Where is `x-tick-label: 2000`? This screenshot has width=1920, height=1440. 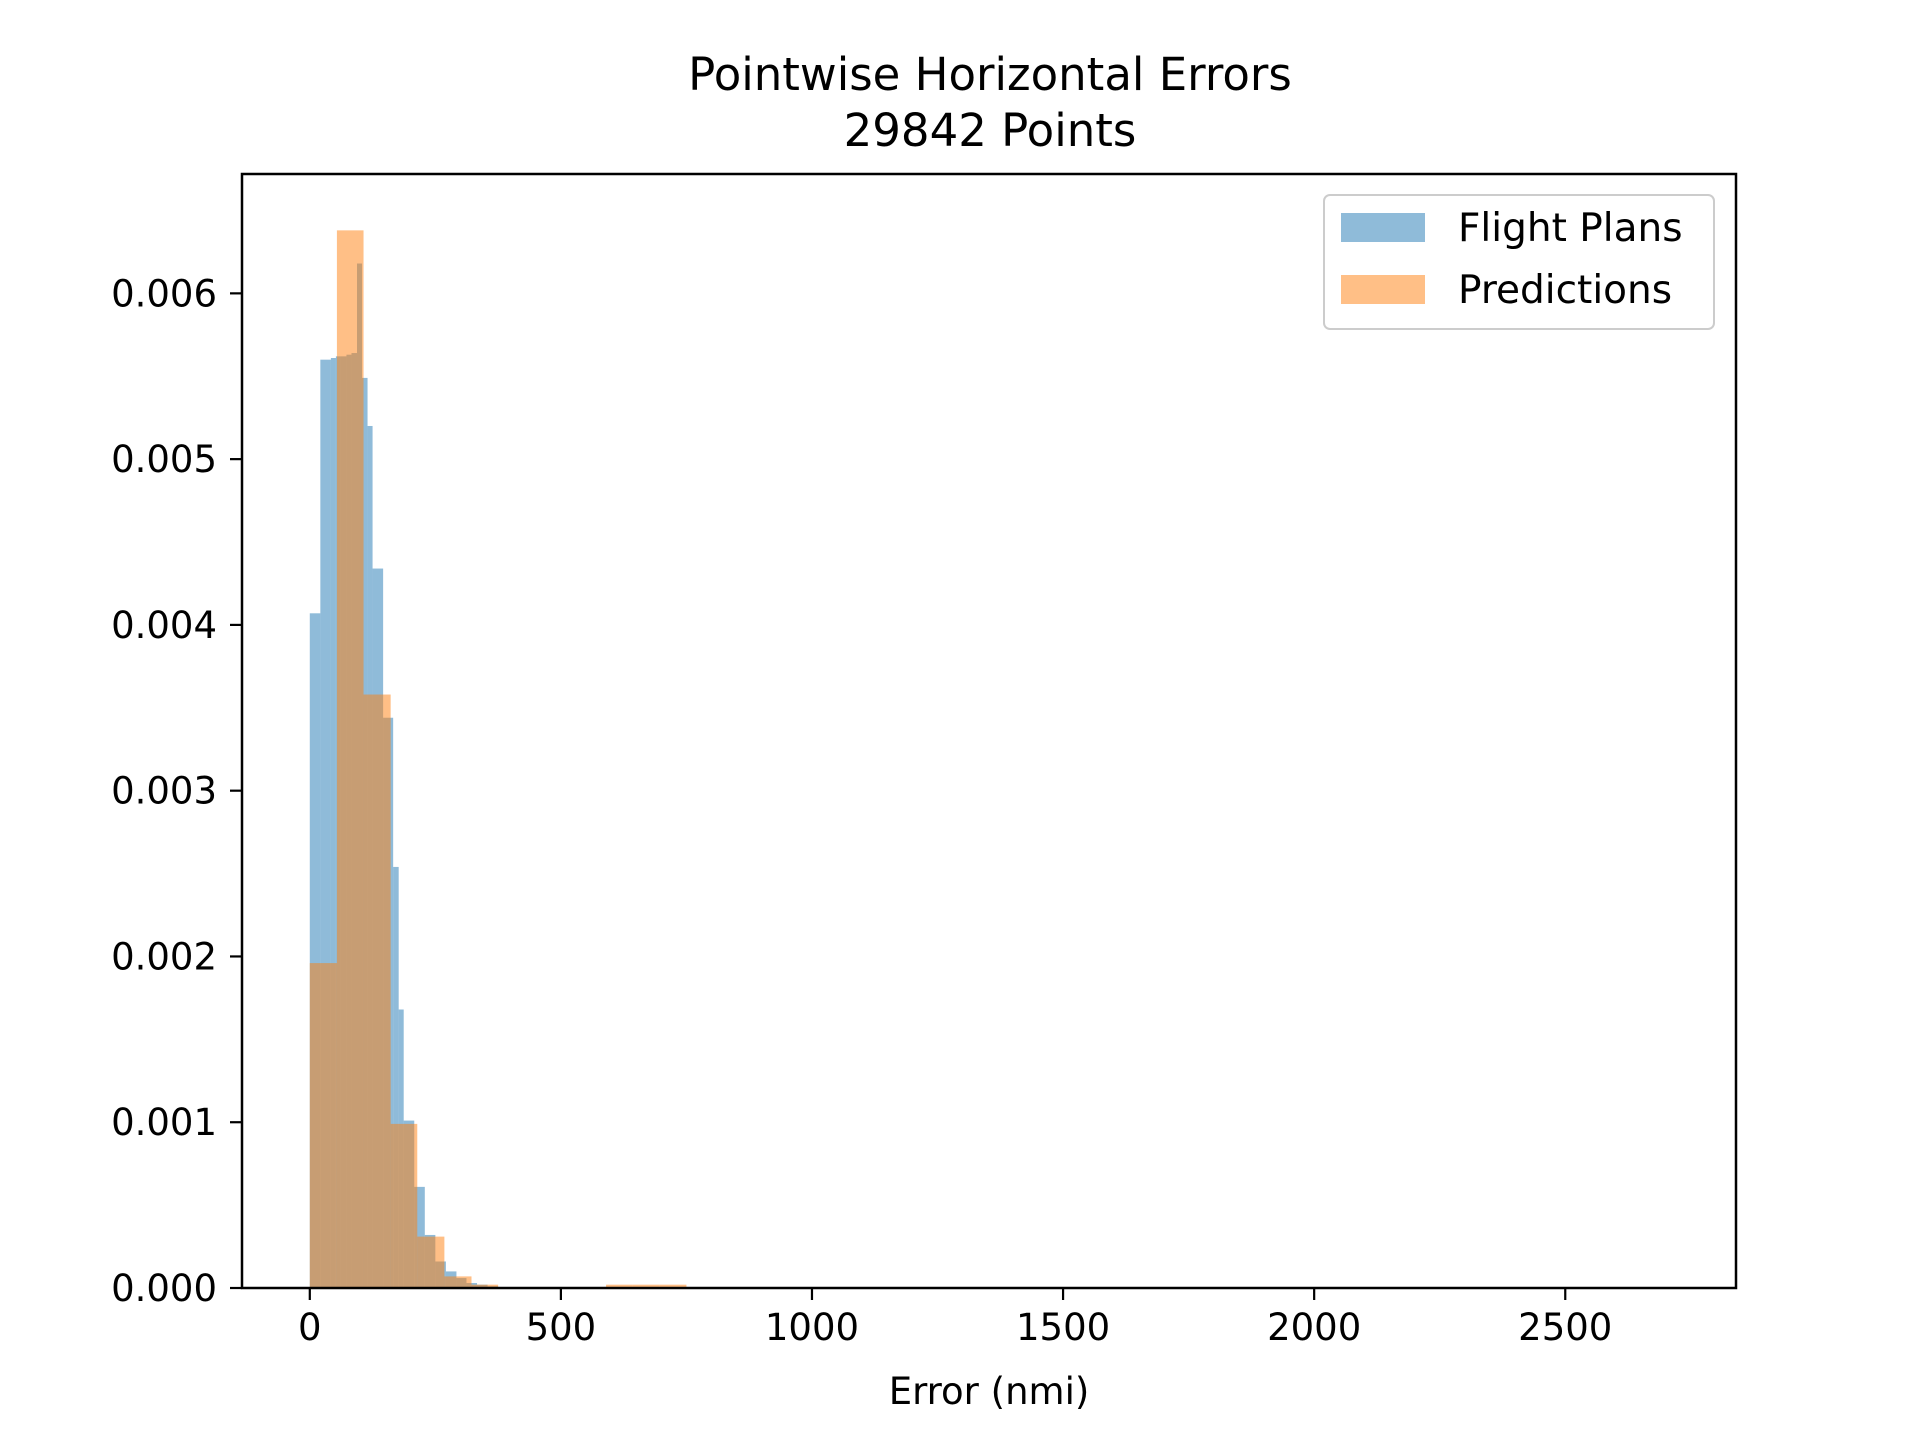
x-tick-label: 2000 is located at coordinates (1314, 1327).